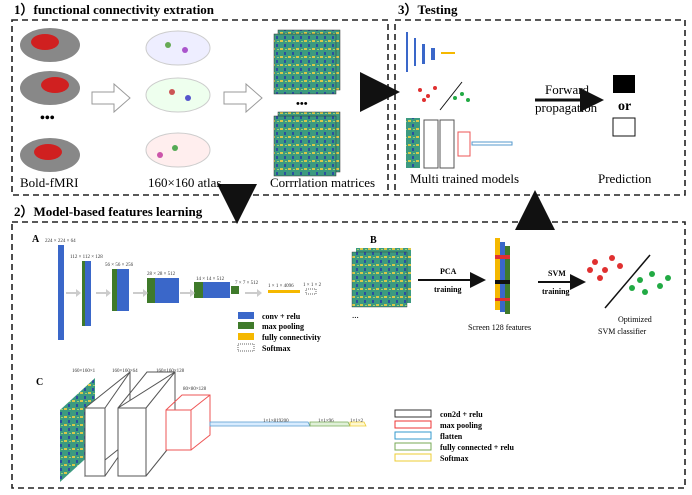 This screenshot has width=692, height=495. What do you see at coordinates (36, 239) in the screenshot?
I see `panel-a-letter: A` at bounding box center [36, 239].